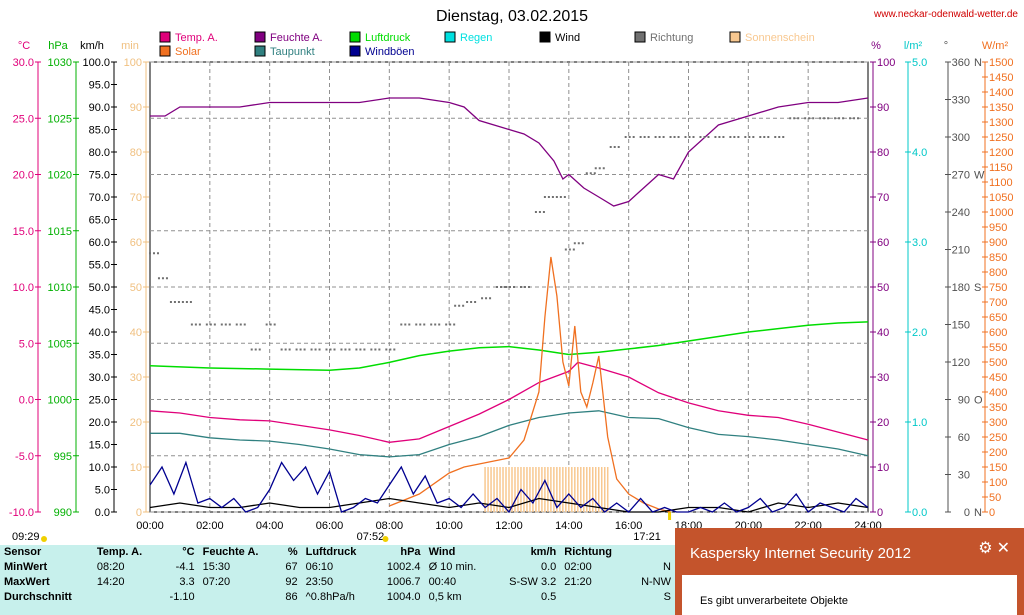  Describe the element at coordinates (509, 505) in the screenshot. I see `series-line-wind` at that location.